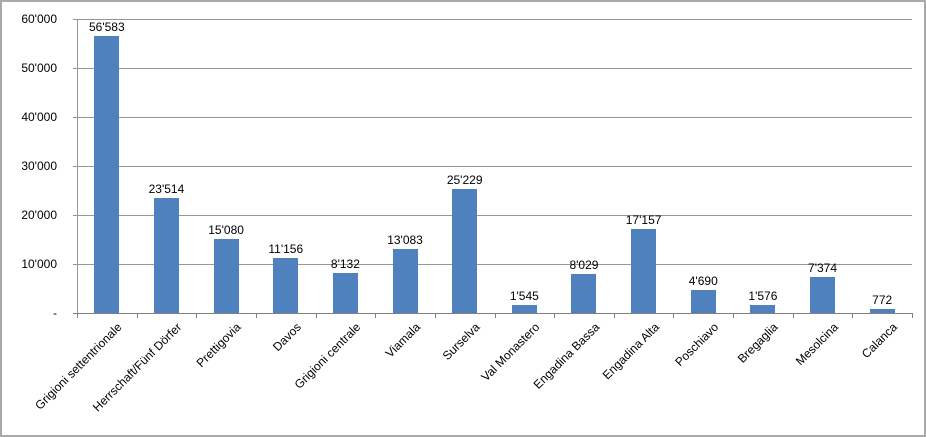 The image size is (926, 437). Describe the element at coordinates (39, 19) in the screenshot. I see `y-axis-tick-label: 60'000` at that location.